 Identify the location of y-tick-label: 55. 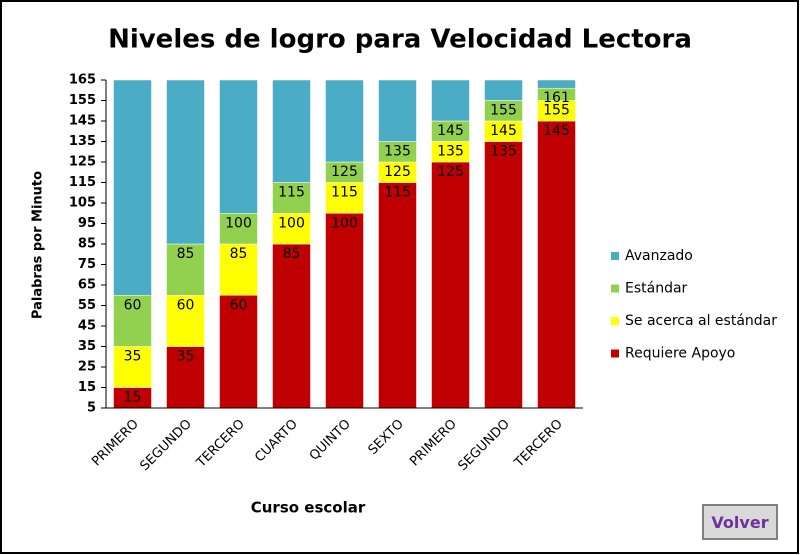
(87, 305).